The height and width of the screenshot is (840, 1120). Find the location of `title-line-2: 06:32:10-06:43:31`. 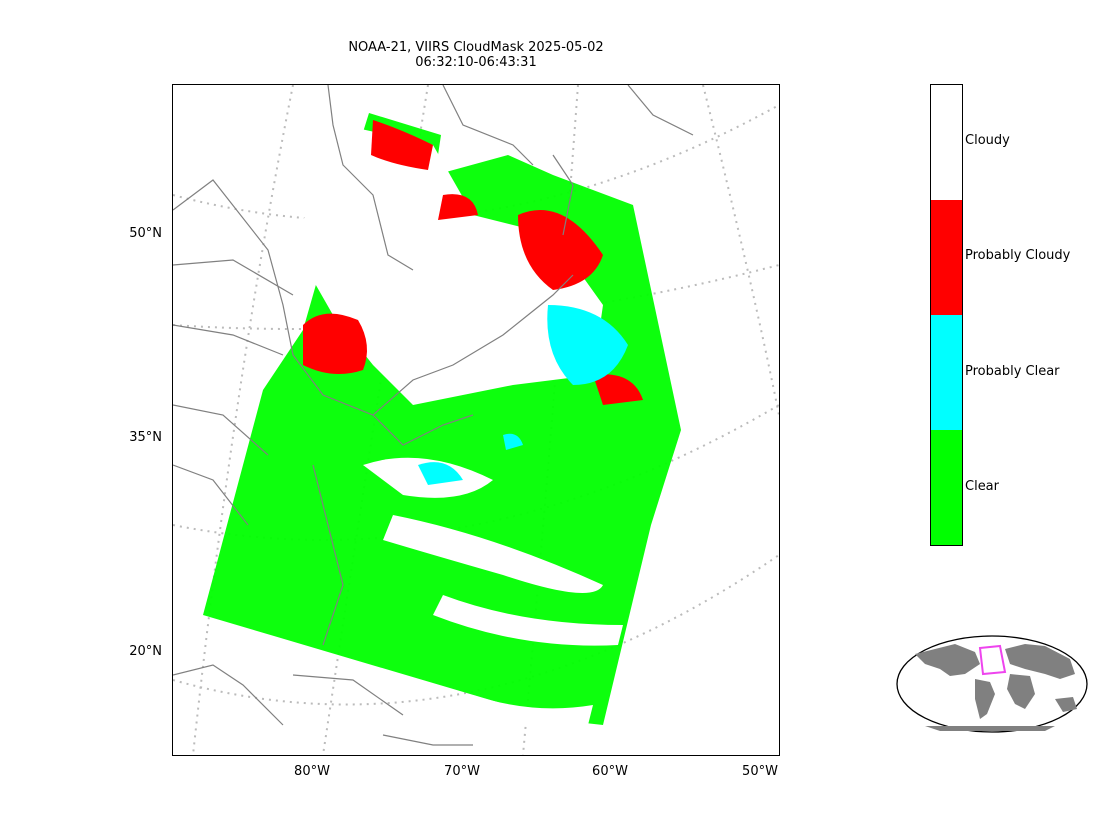

title-line-2: 06:32:10-06:43:31 is located at coordinates (476, 62).